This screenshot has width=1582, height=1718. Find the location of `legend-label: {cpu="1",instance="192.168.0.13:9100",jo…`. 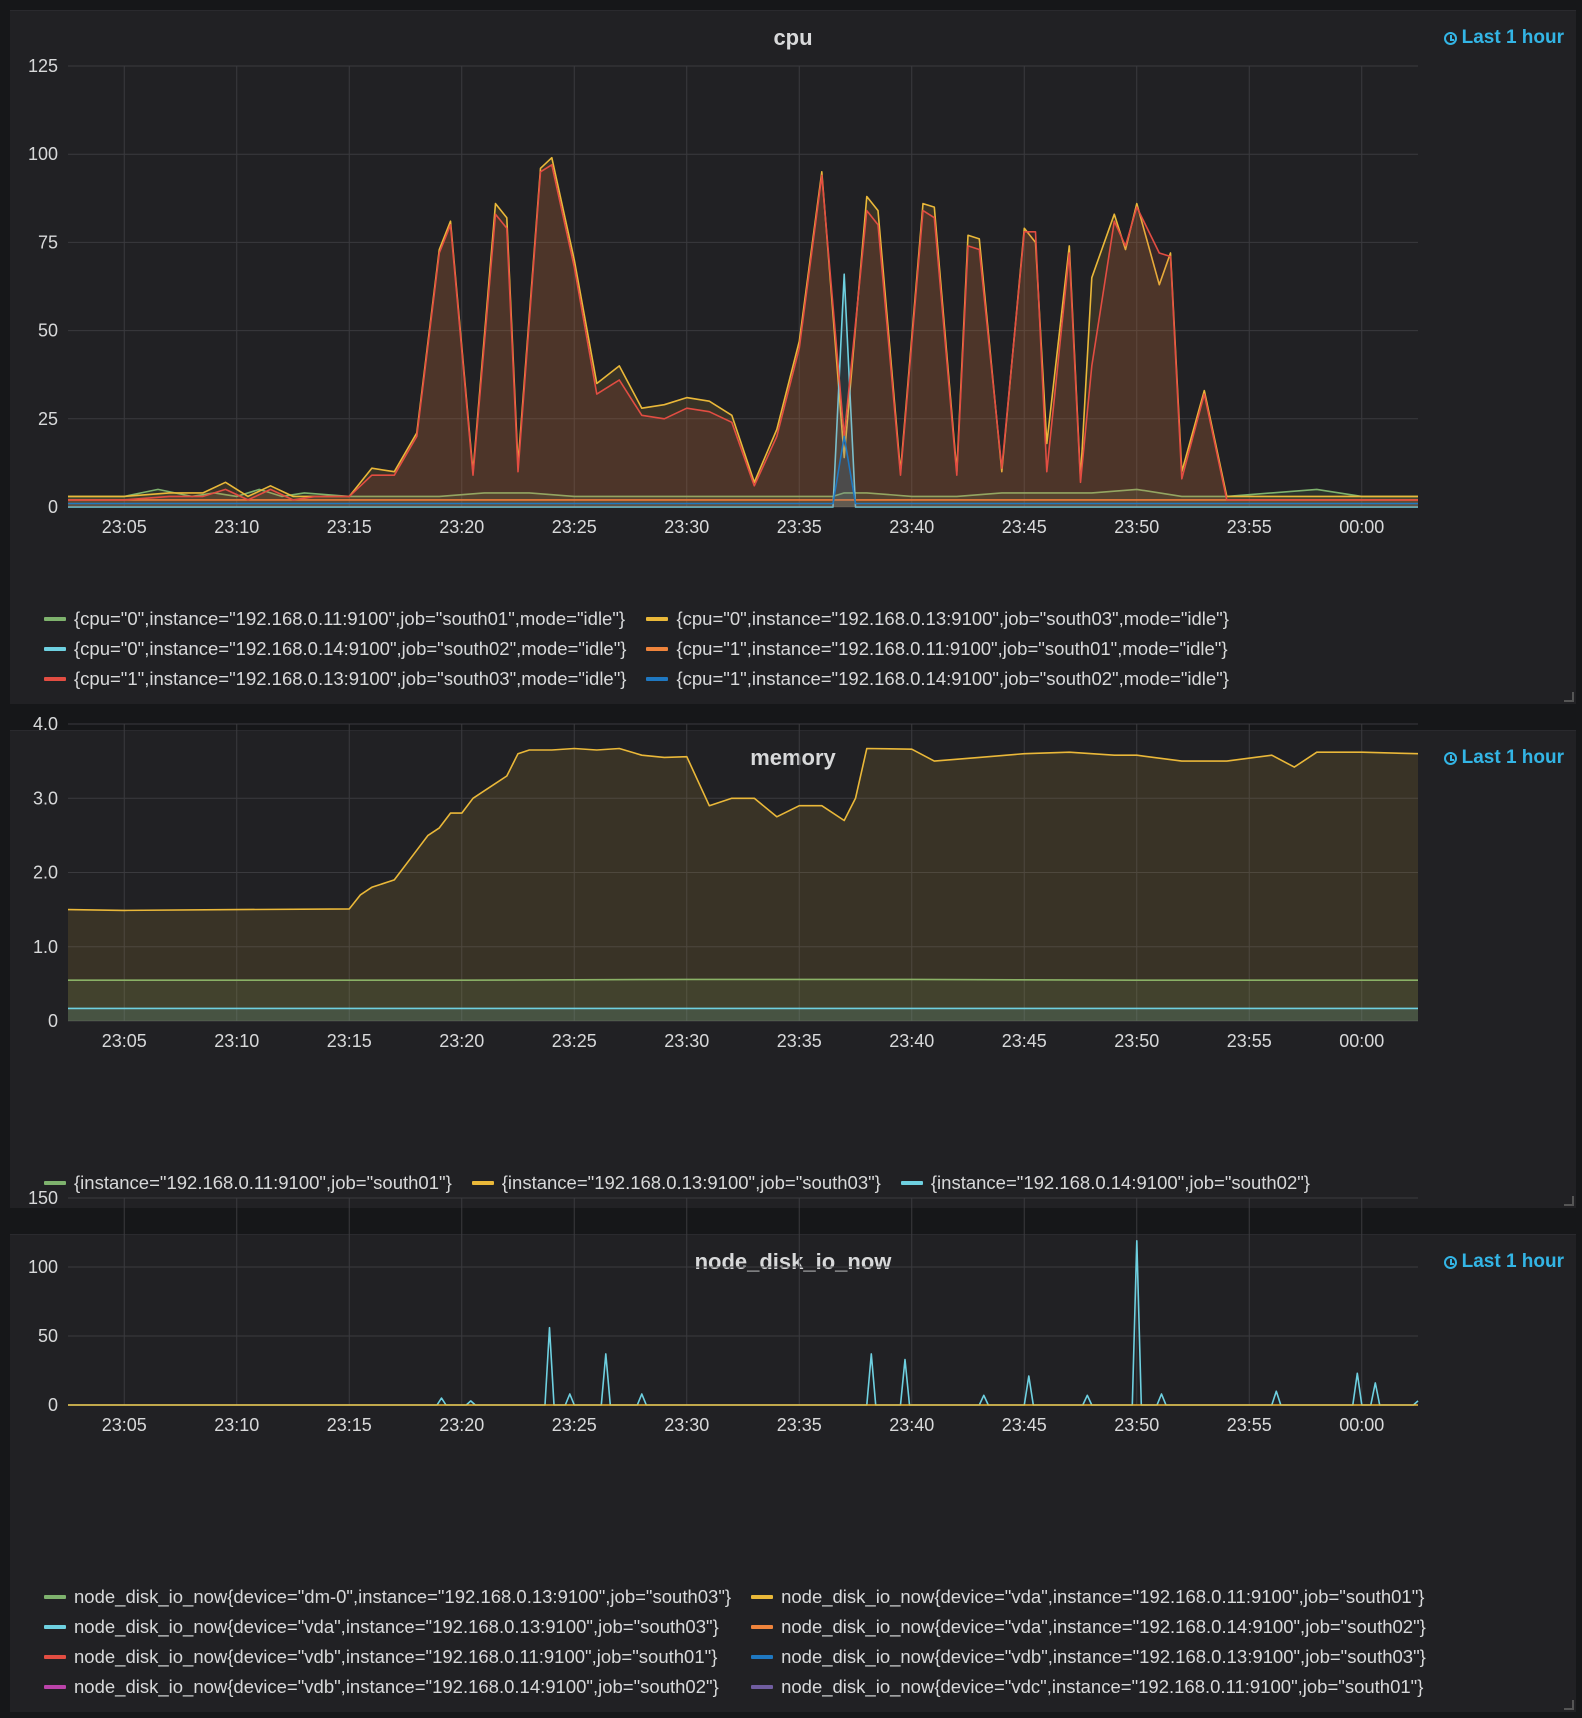

legend-label: {cpu="1",instance="192.168.0.13:9100",jo… is located at coordinates (350, 678).